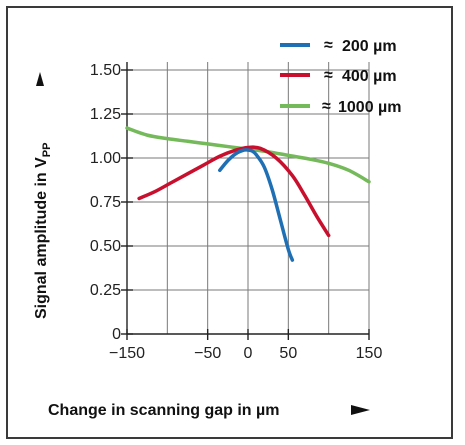 The image size is (465, 445). What do you see at coordinates (369, 107) in the screenshot?
I see `legend-label: 1000 µm` at bounding box center [369, 107].